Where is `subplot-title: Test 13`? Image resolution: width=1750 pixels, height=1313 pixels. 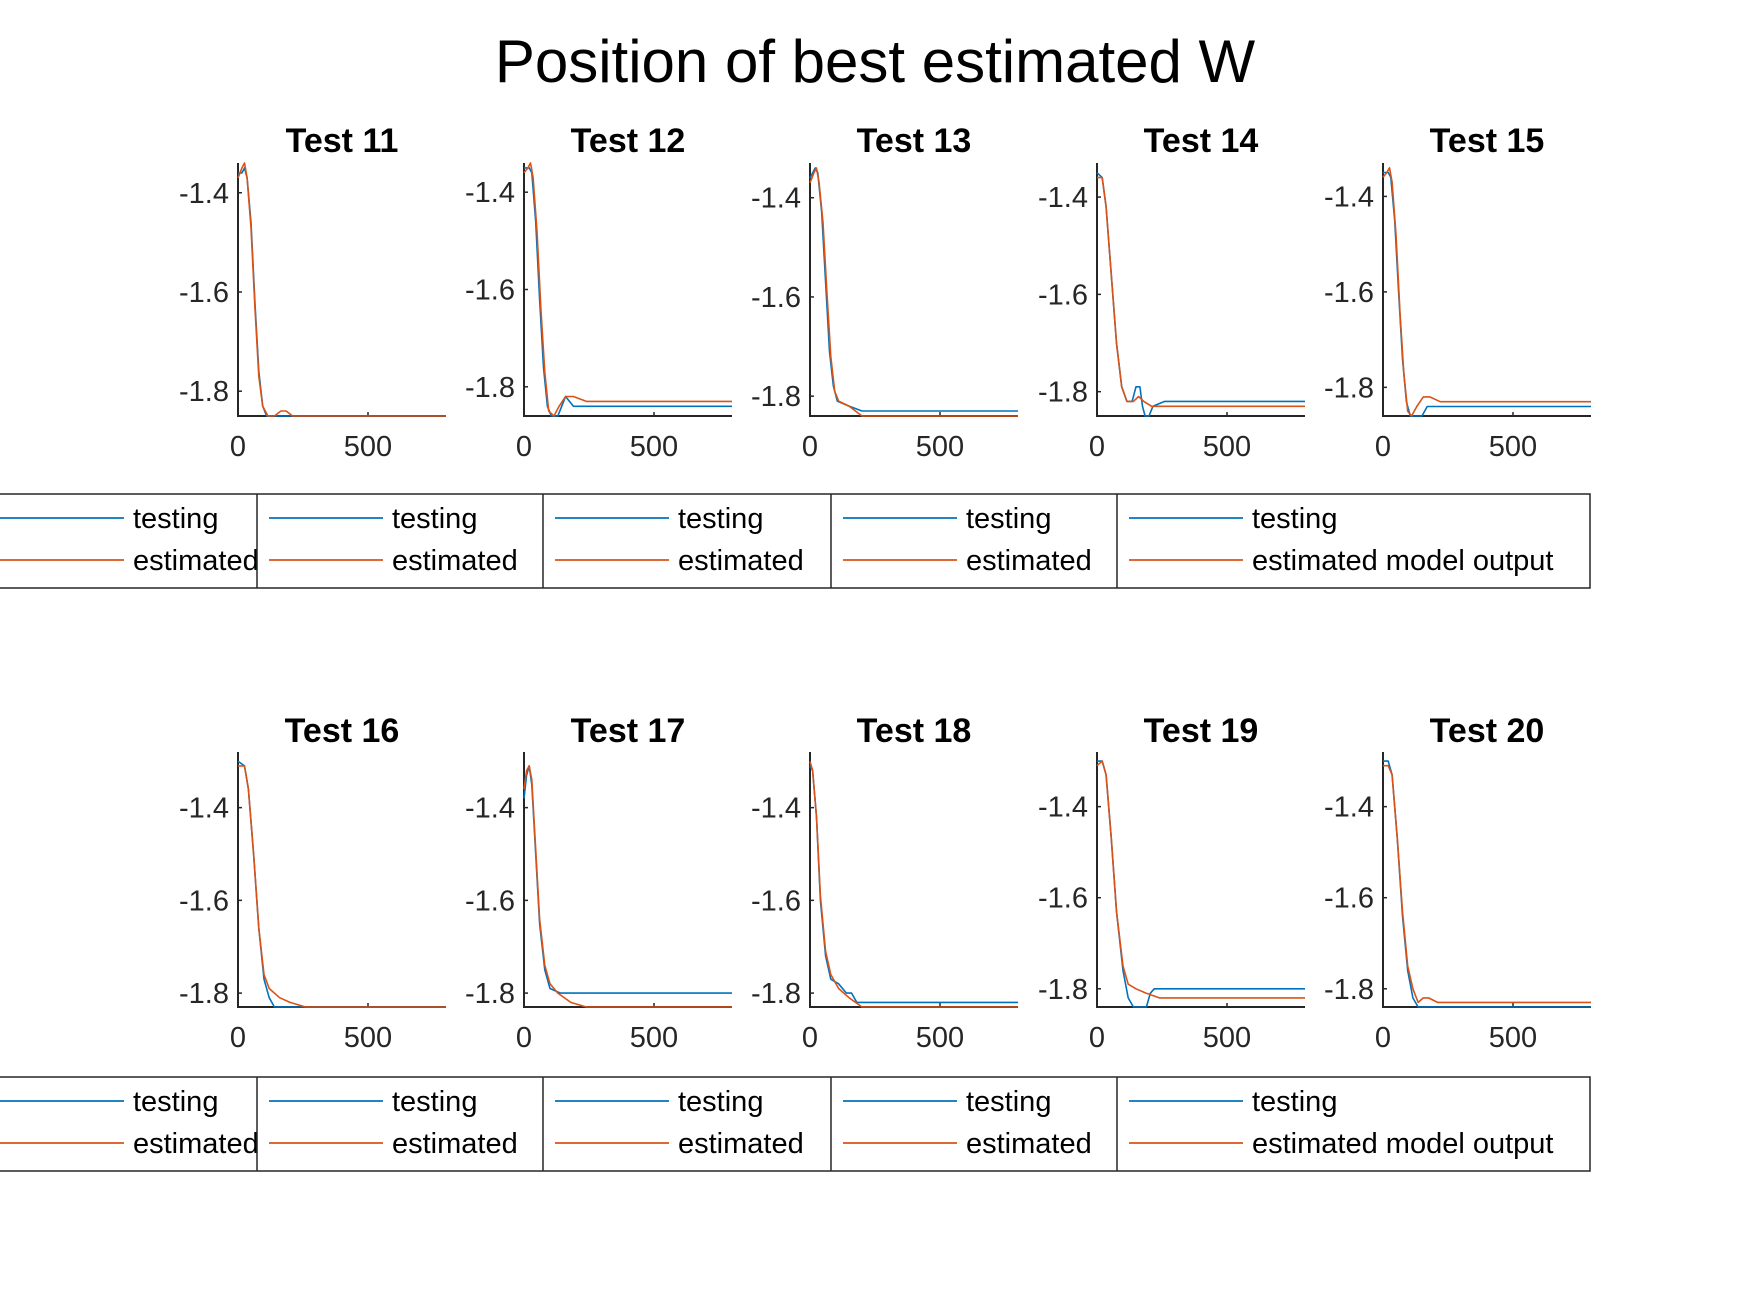
subplot-title: Test 13 is located at coordinates (914, 141).